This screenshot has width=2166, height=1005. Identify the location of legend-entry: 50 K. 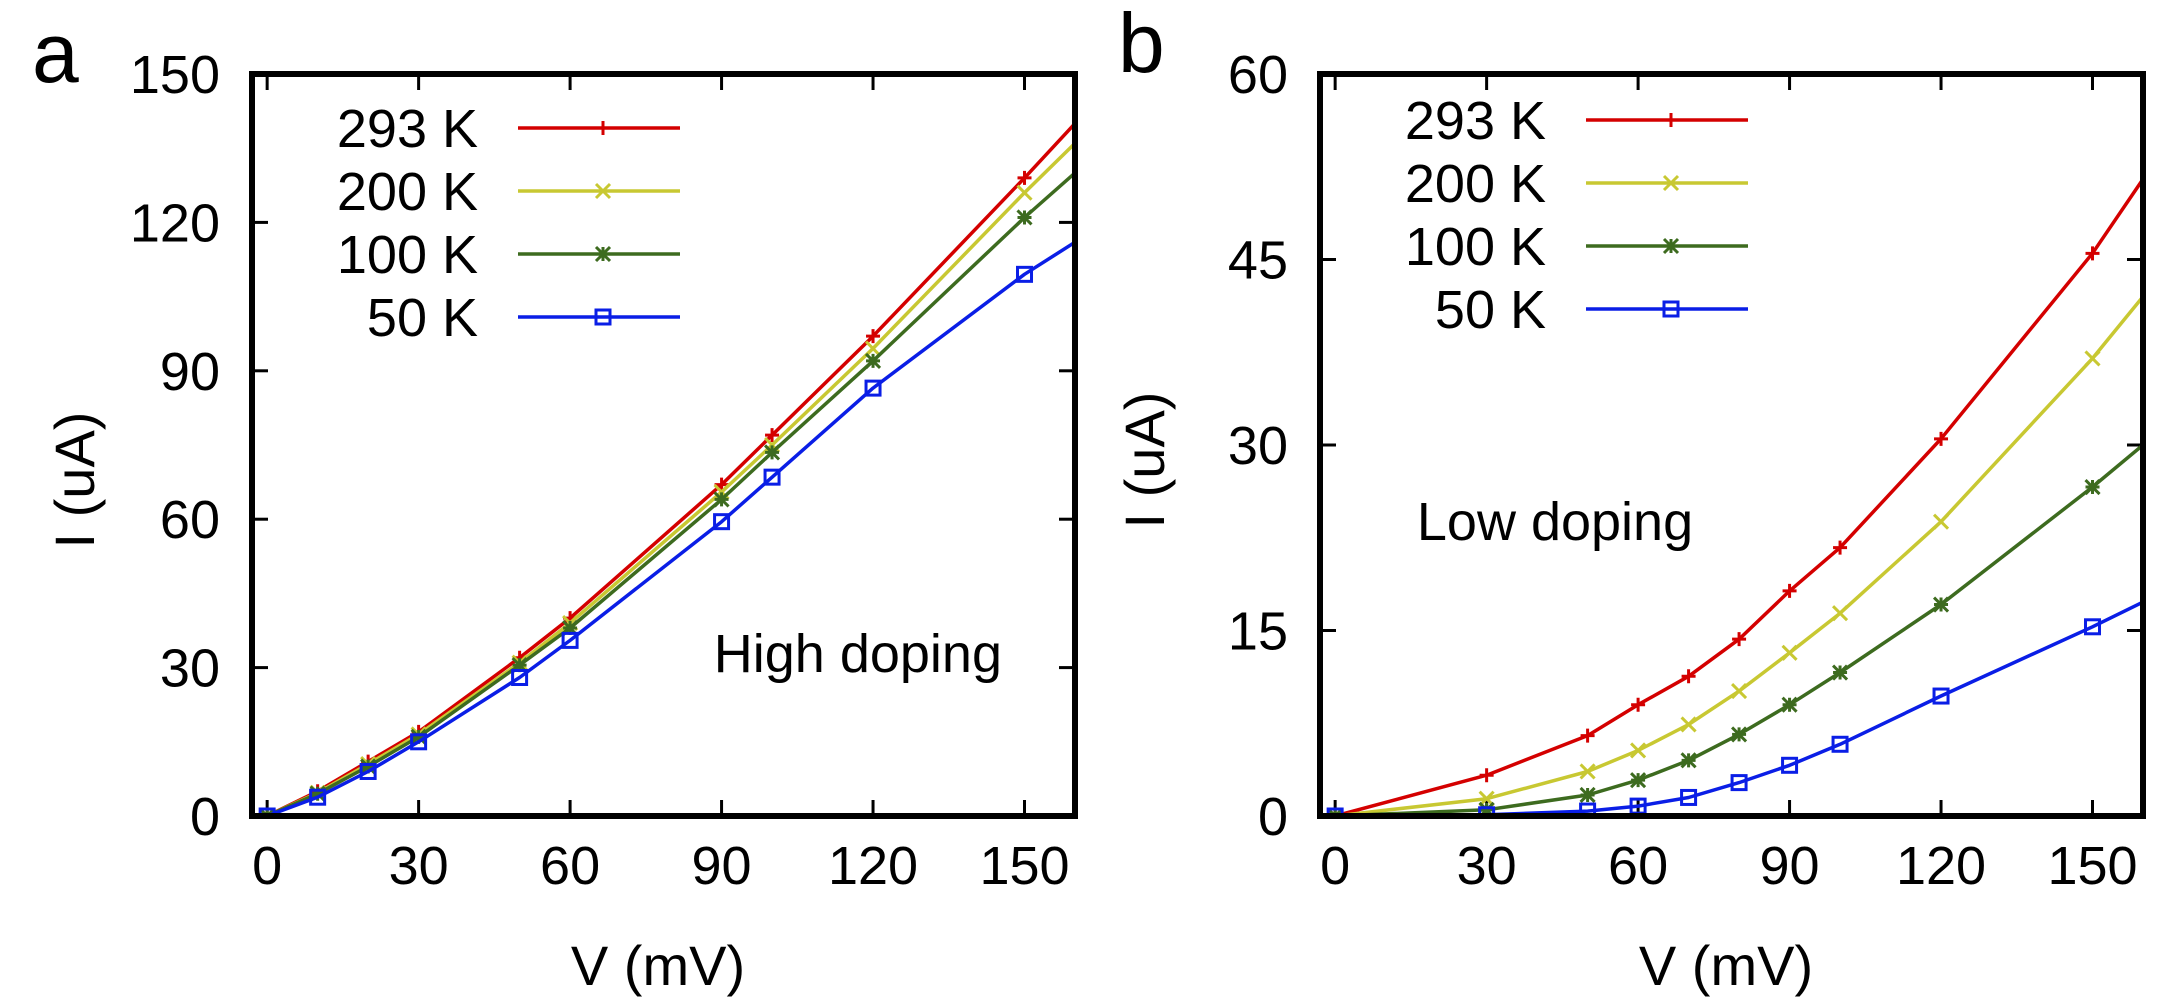
(523, 318).